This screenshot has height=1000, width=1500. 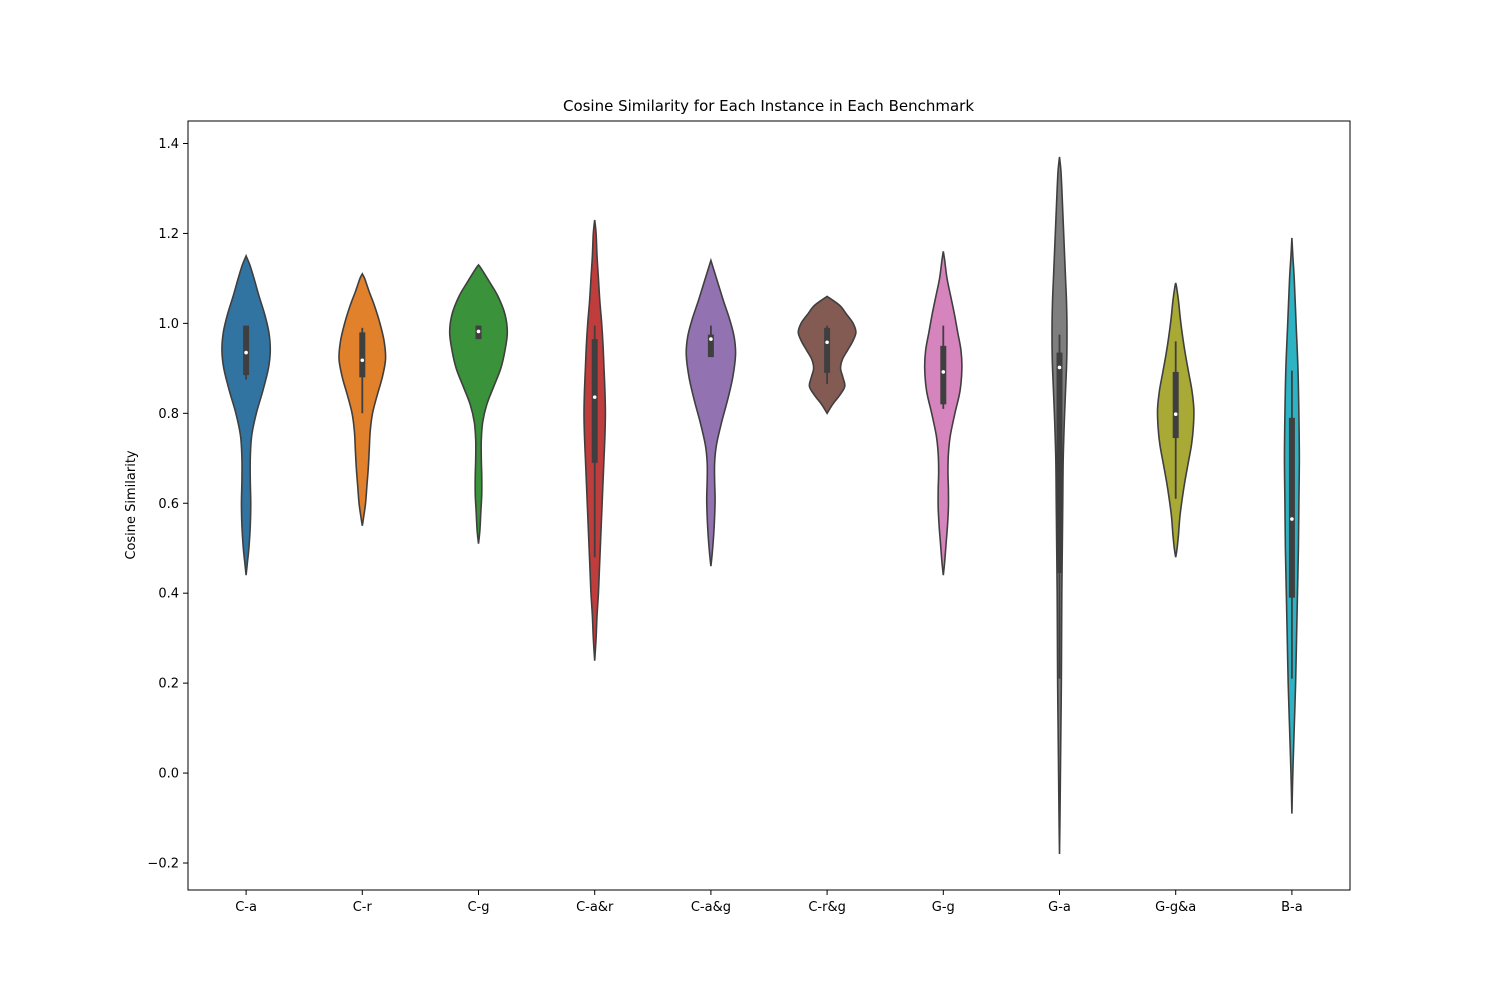 What do you see at coordinates (168, 234) in the screenshot?
I see `y-tick-label: 1.2` at bounding box center [168, 234].